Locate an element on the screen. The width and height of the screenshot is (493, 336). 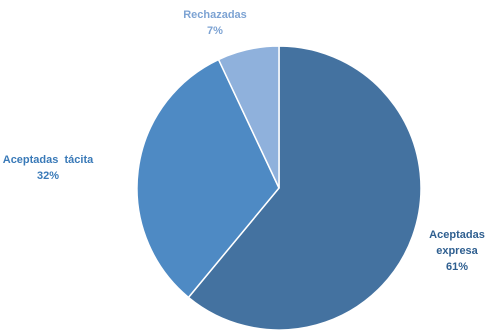
slice-label-rechazadas: Rechazadas 7% is located at coordinates (215, 23).